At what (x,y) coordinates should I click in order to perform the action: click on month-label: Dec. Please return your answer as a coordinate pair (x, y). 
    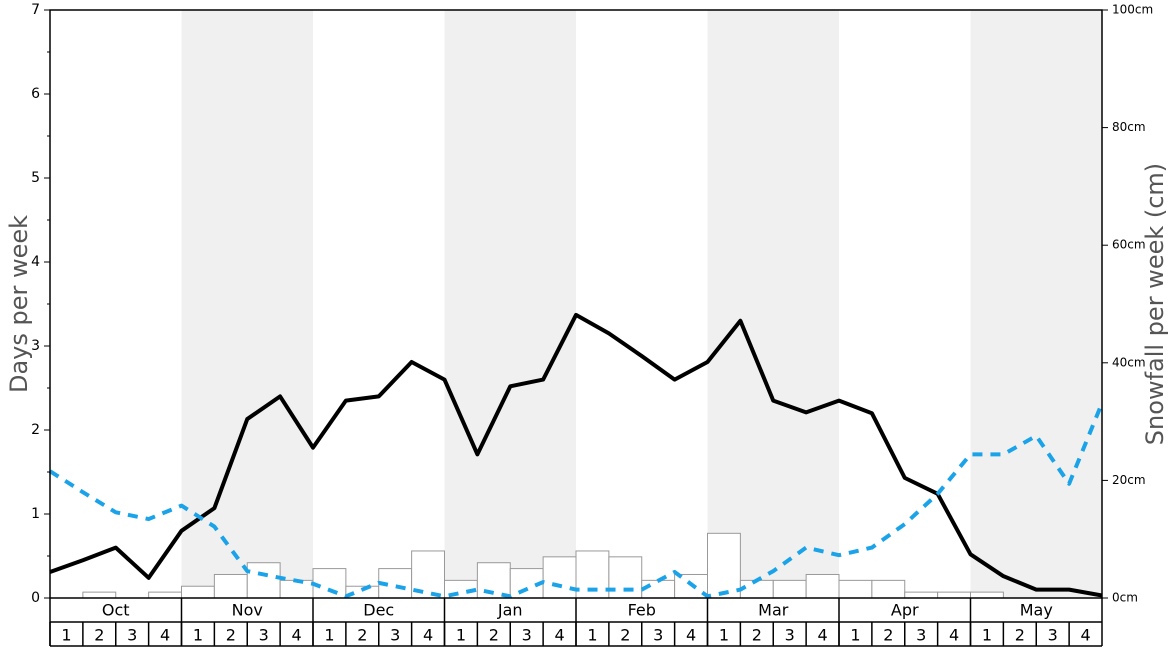
    Looking at the image, I should click on (378, 610).